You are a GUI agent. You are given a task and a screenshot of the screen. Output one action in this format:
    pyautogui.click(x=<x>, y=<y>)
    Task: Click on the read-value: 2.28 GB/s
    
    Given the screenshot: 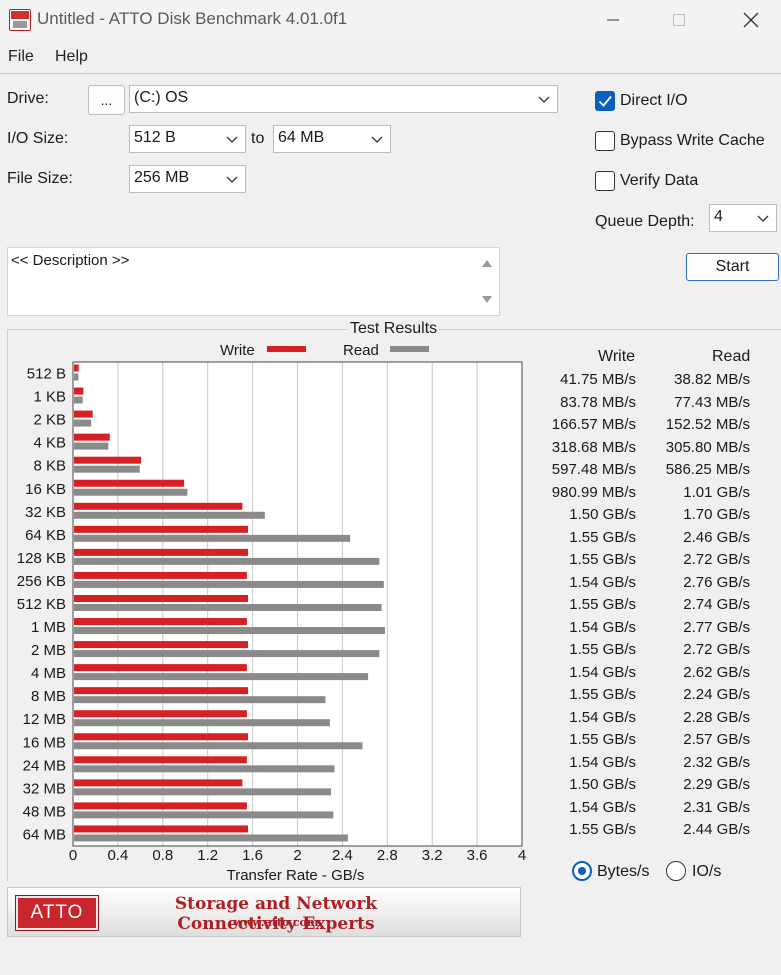 What is the action you would take?
    pyautogui.click(x=716, y=717)
    